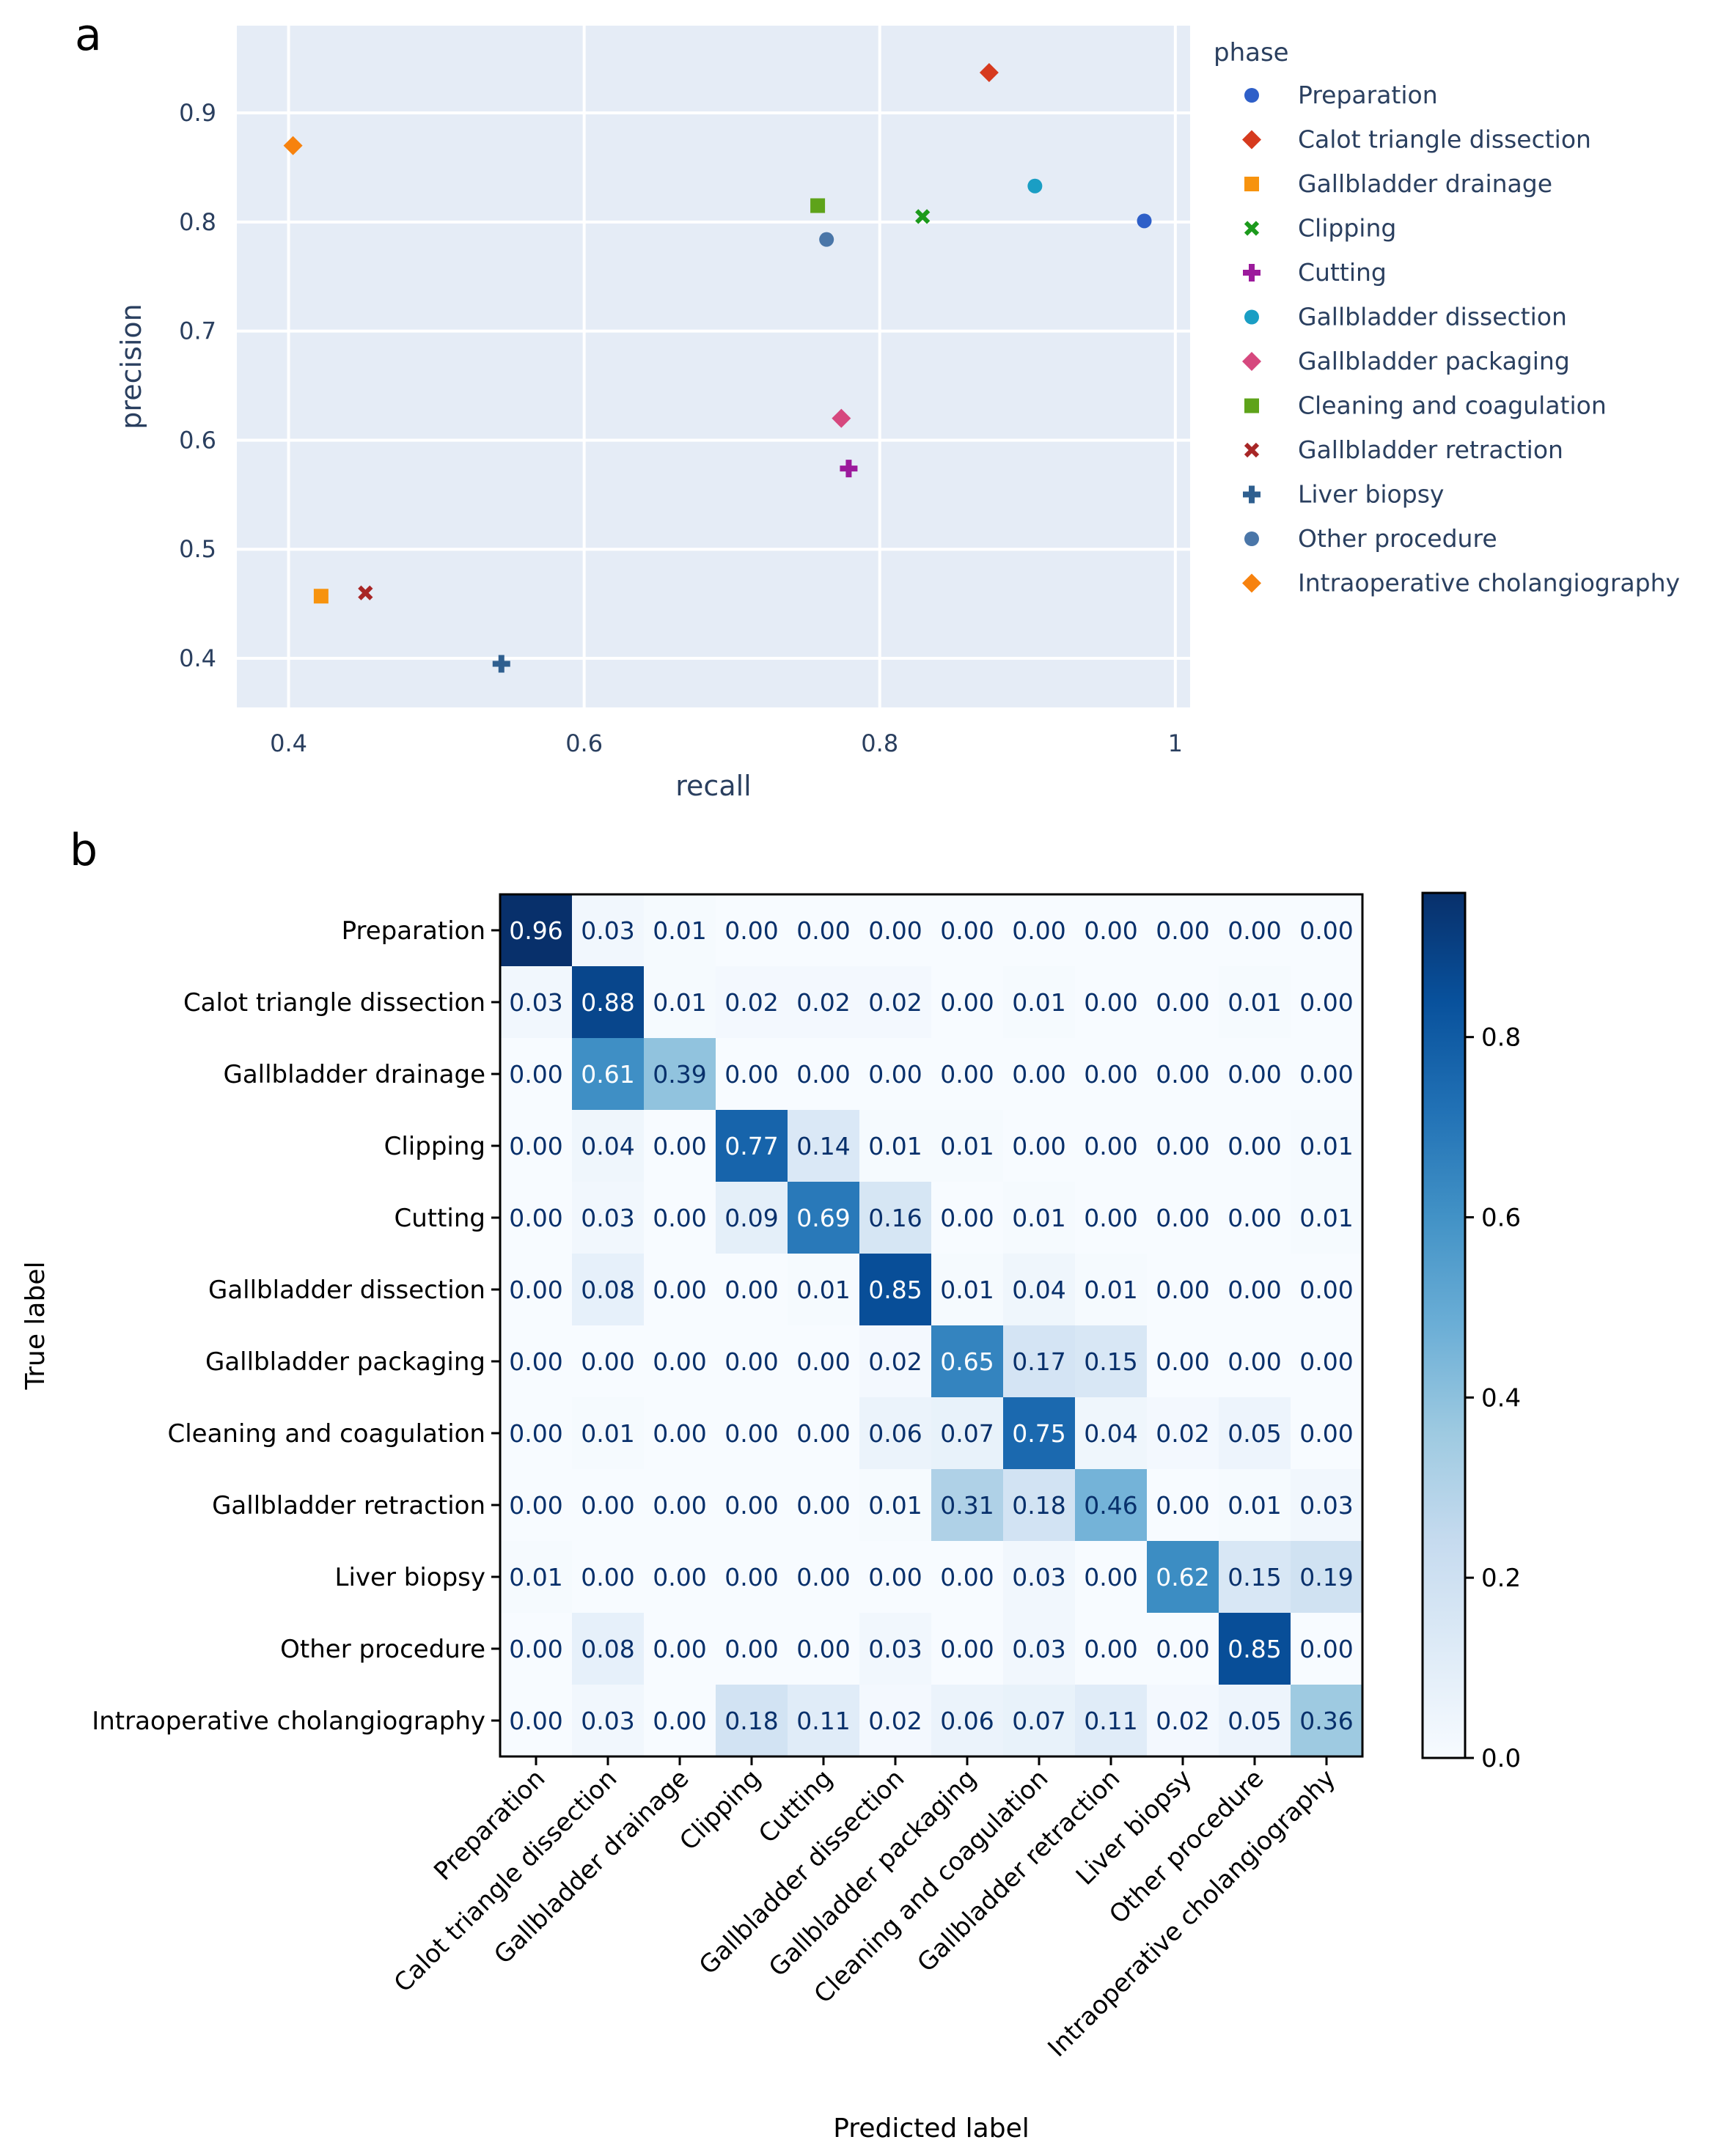 This screenshot has width=1732, height=2156. What do you see at coordinates (1406, 361) in the screenshot?
I see `legend-item-gallbladder-packaging: Gallbladder packaging` at bounding box center [1406, 361].